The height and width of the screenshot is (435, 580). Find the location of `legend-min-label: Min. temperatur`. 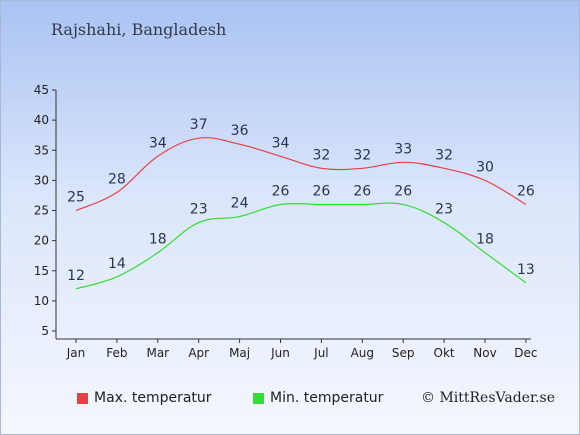

legend-min-label: Min. temperatur is located at coordinates (327, 398).